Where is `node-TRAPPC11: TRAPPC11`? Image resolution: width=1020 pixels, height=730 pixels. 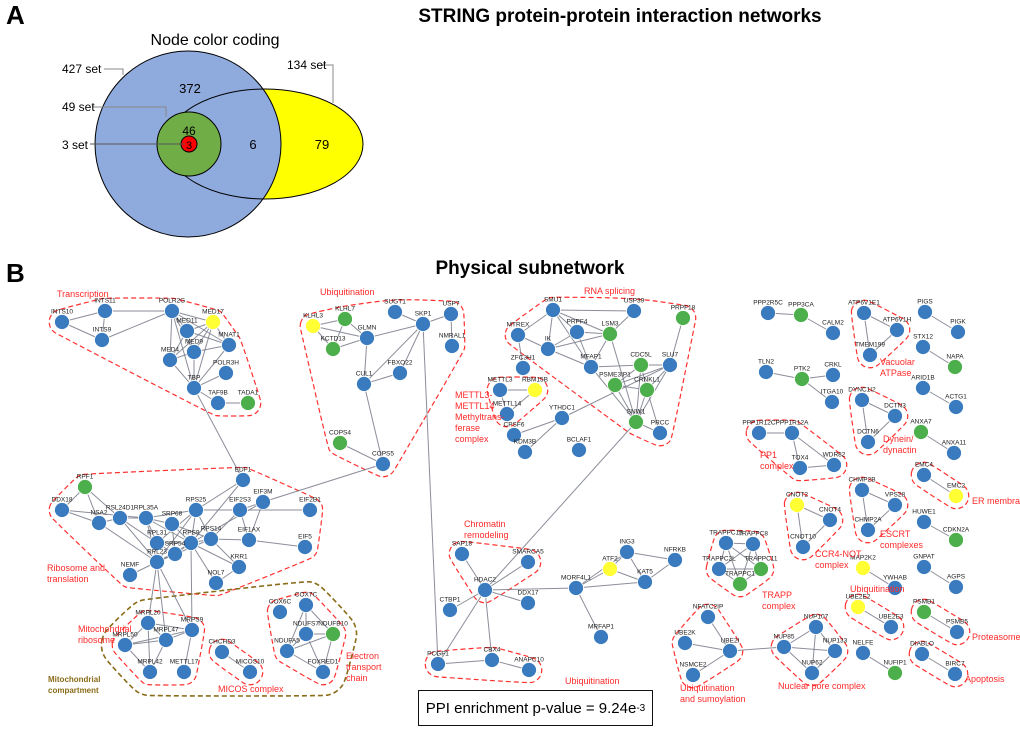 node-TRAPPC11: TRAPPC11 is located at coordinates (761, 566).